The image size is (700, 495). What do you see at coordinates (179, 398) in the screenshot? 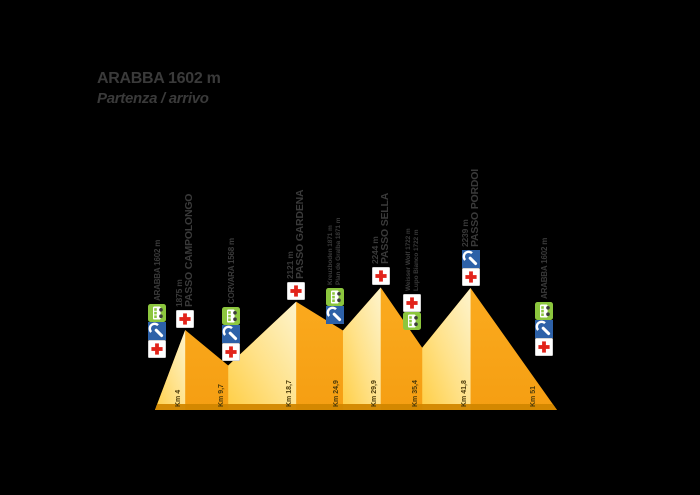
I see `km-marker-4: Km 4` at bounding box center [179, 398].